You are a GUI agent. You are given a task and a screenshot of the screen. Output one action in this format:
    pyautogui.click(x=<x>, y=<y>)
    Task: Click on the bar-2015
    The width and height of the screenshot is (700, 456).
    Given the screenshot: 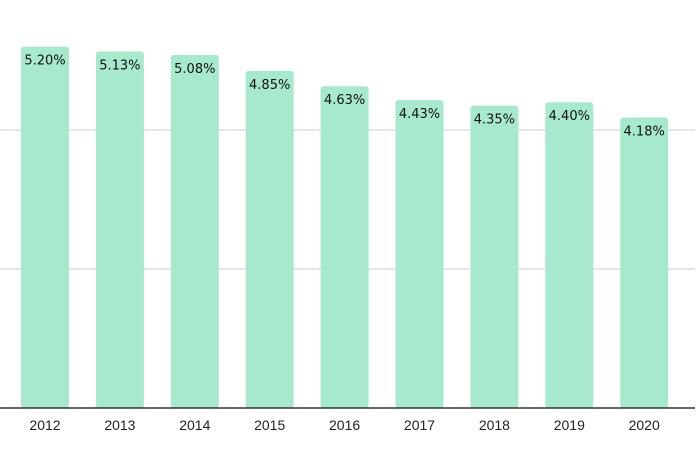 What is the action you would take?
    pyautogui.click(x=269, y=239)
    